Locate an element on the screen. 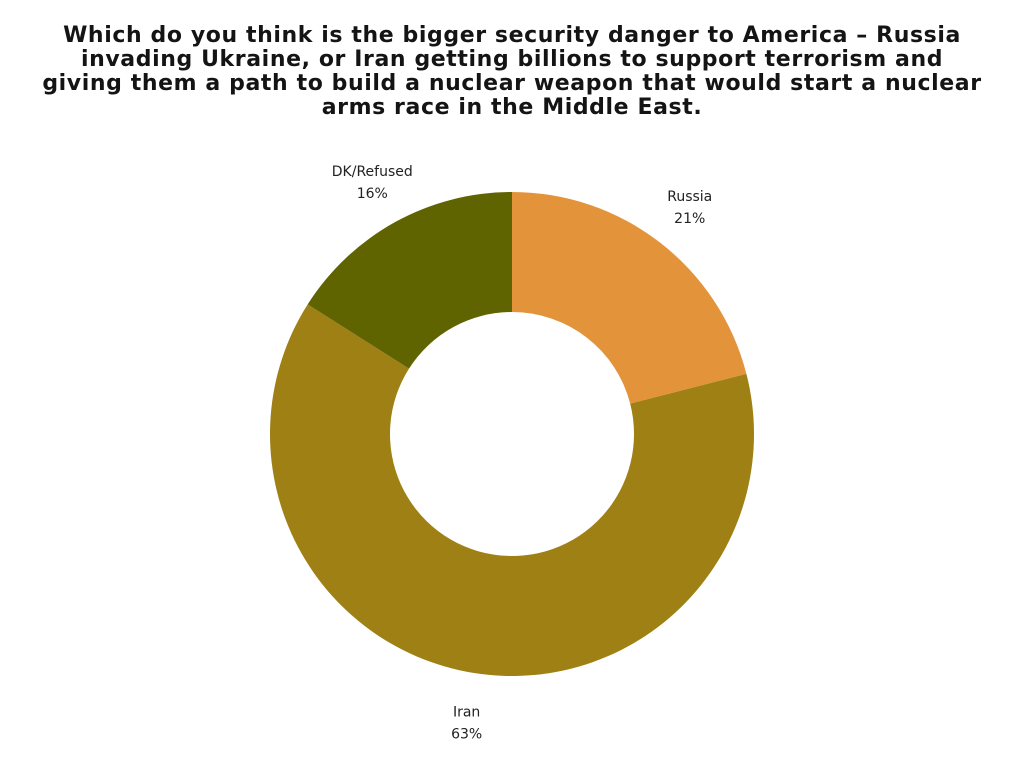 This screenshot has height=768, width=1024. slice-label-dk-refused: DK/Refused is located at coordinates (372, 172).